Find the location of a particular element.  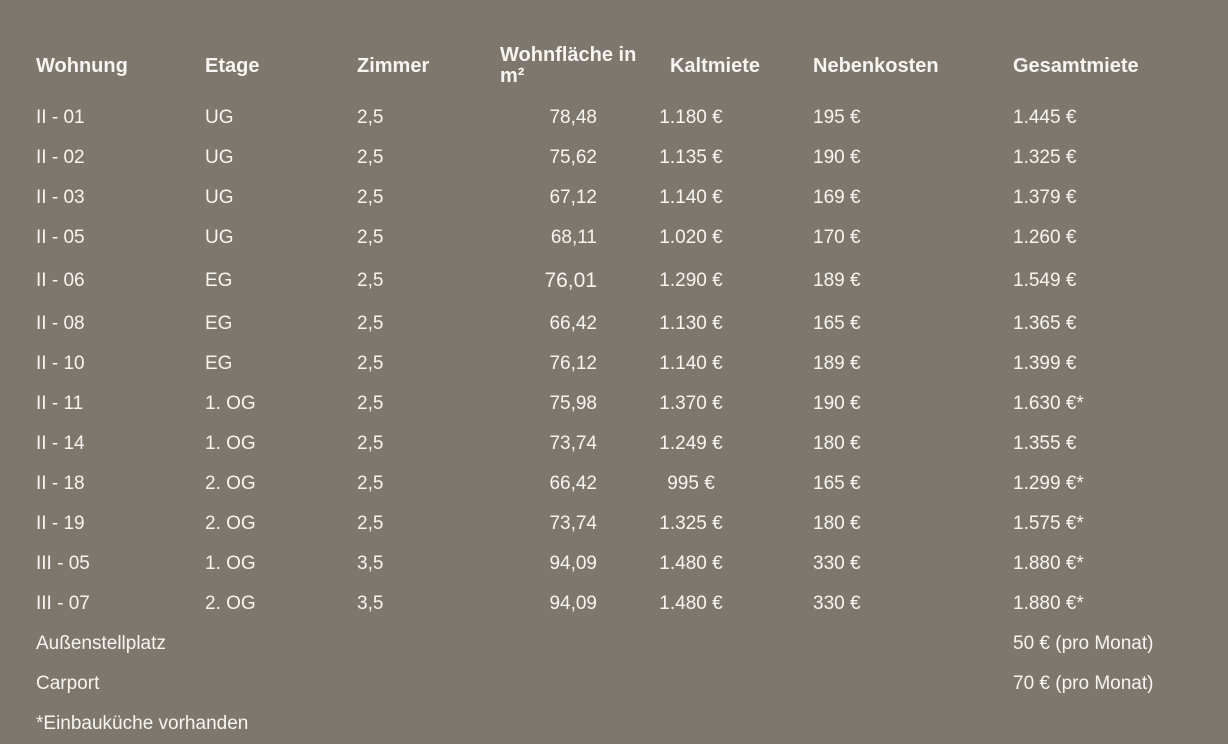

cell-wohnflaeche: 75,98 is located at coordinates (573, 403).